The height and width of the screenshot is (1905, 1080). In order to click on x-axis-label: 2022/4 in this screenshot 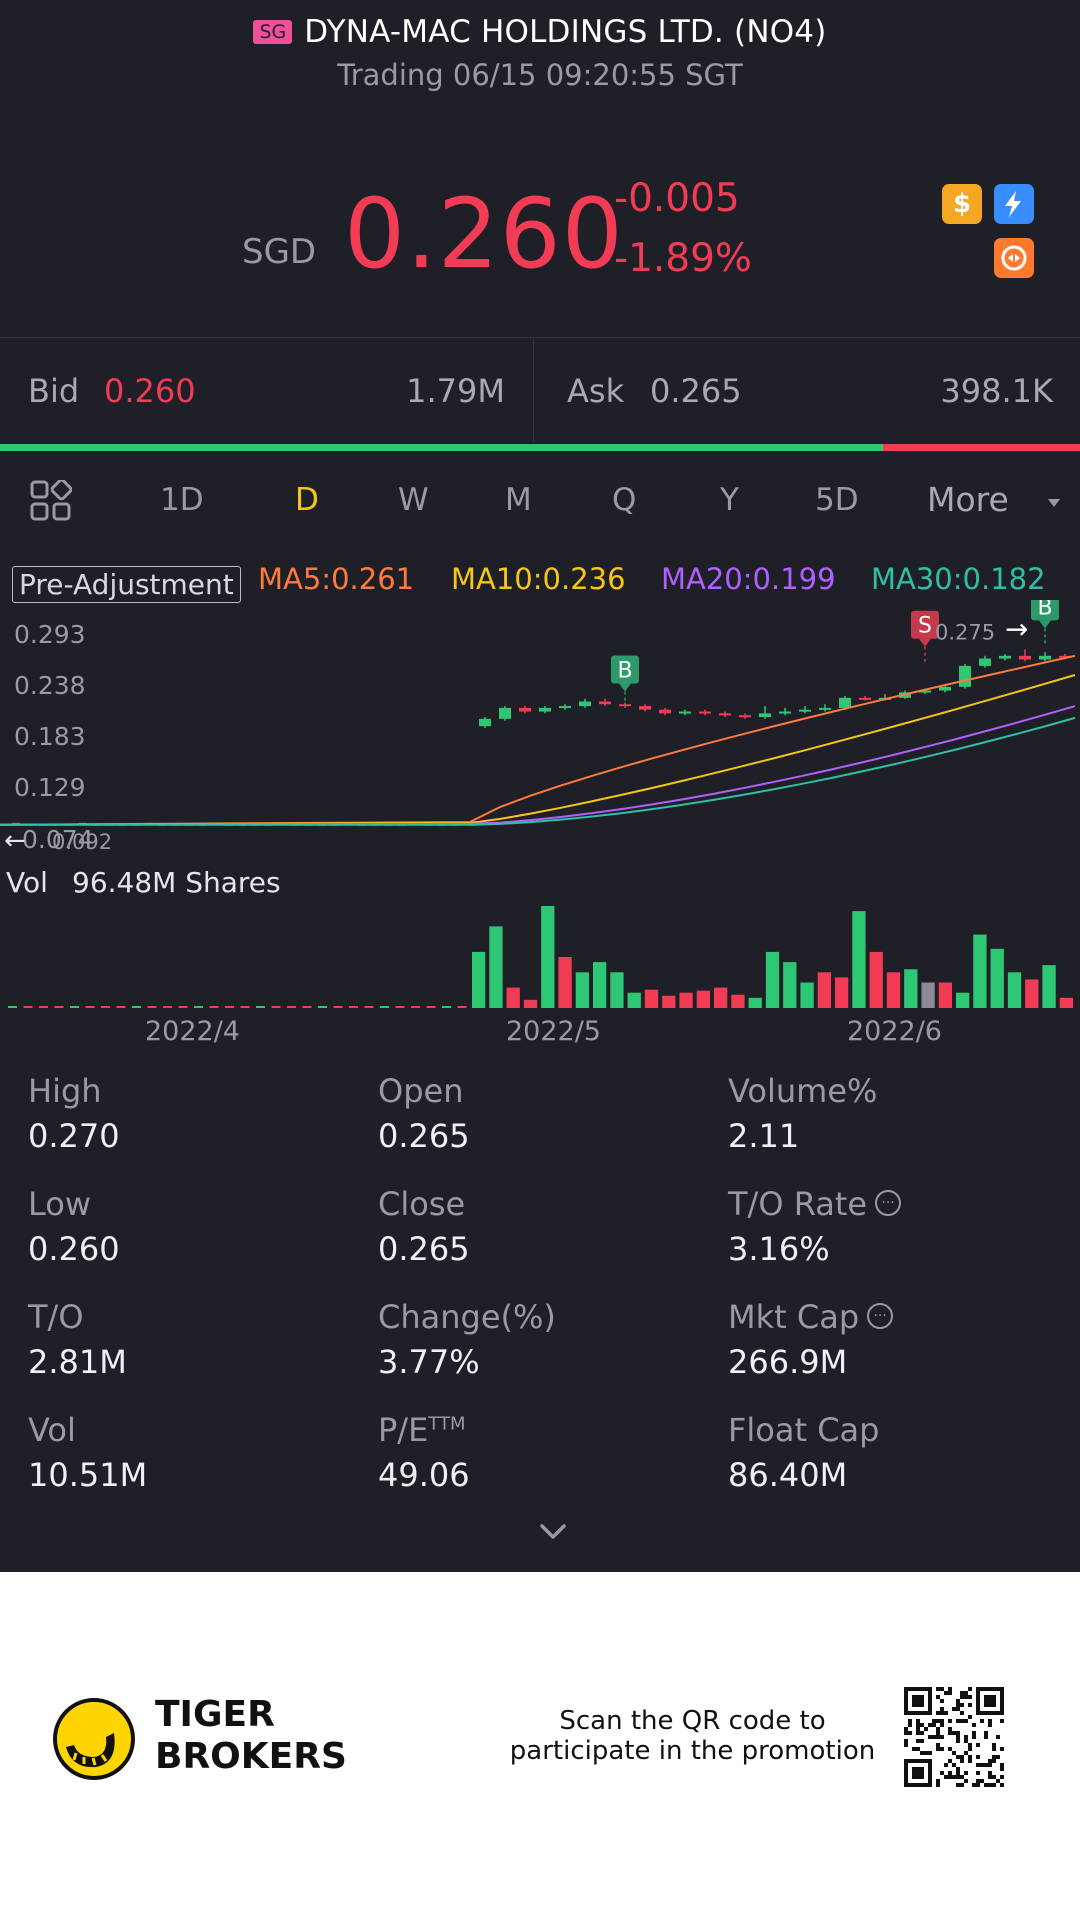, I will do `click(192, 1031)`.